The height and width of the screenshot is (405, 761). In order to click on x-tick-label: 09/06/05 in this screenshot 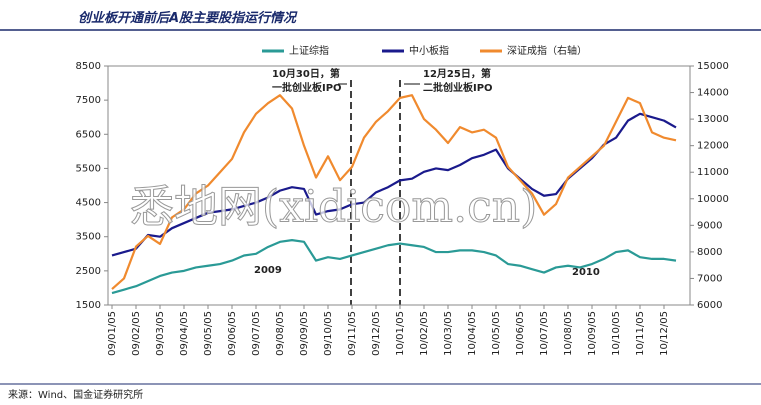, I will do `click(232, 333)`.